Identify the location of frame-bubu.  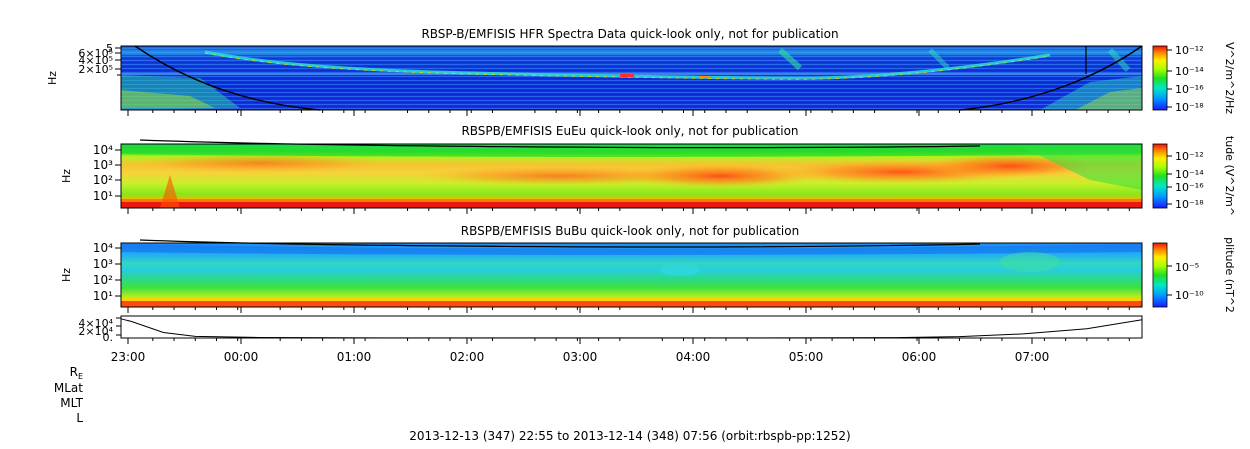
(631, 275).